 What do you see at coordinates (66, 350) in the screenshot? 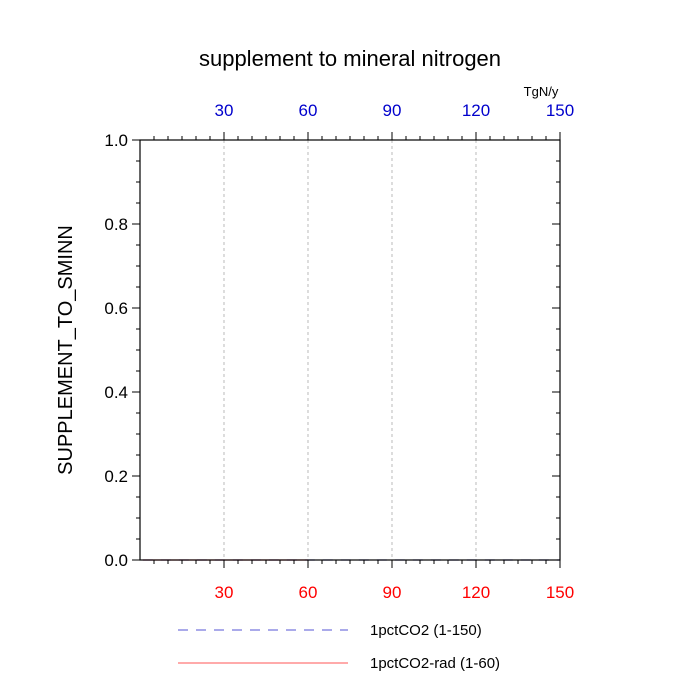
I see `y-axis-label: SUPPLEMENT_TO_SMINN` at bounding box center [66, 350].